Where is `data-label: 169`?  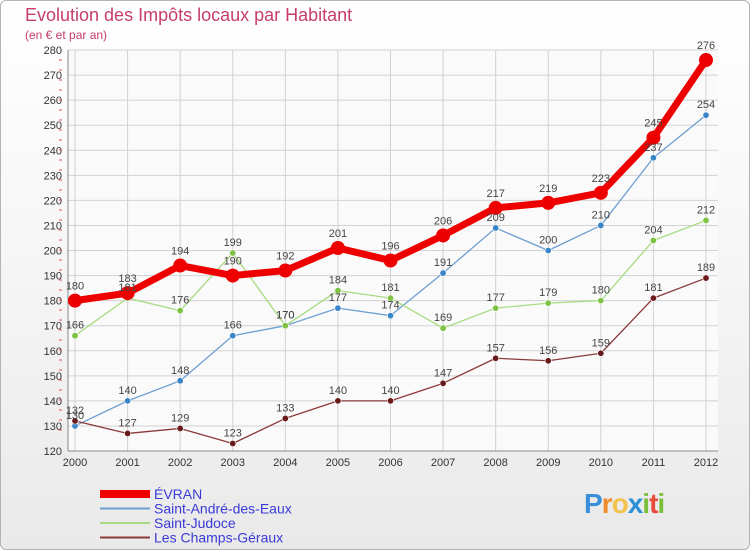 data-label: 169 is located at coordinates (443, 318).